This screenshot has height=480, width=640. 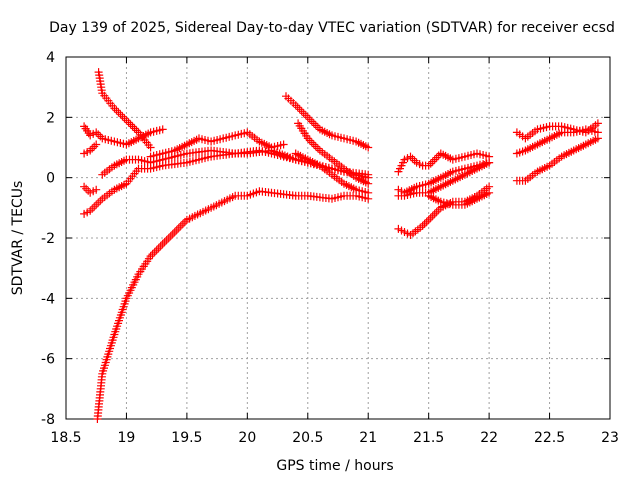 What do you see at coordinates (247, 438) in the screenshot?
I see `x-tick-label: 20` at bounding box center [247, 438].